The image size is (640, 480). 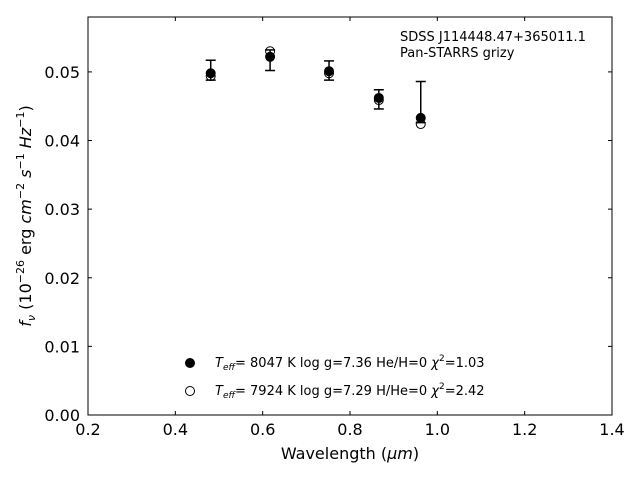 What do you see at coordinates (62, 415) in the screenshot?
I see `y-tick-label: 0.00` at bounding box center [62, 415].